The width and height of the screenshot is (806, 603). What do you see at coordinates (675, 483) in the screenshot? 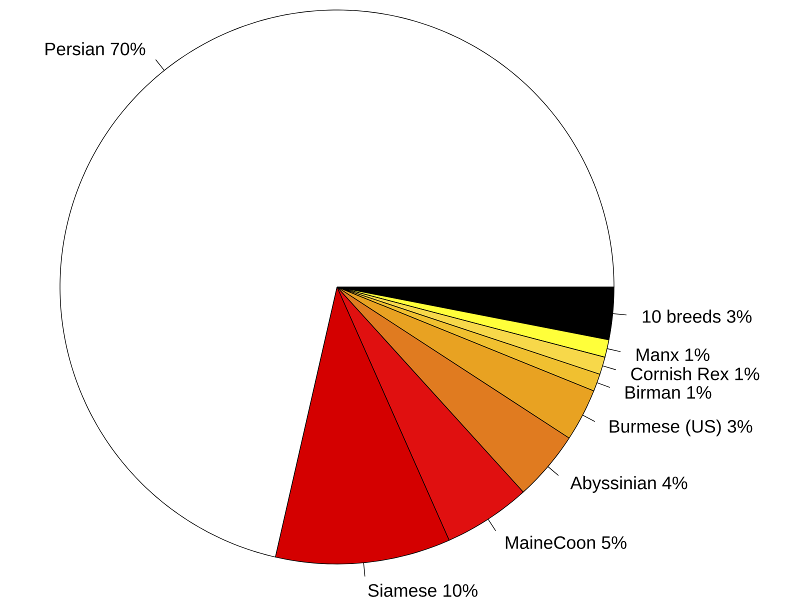
I see `data-label: 4%` at bounding box center [675, 483].